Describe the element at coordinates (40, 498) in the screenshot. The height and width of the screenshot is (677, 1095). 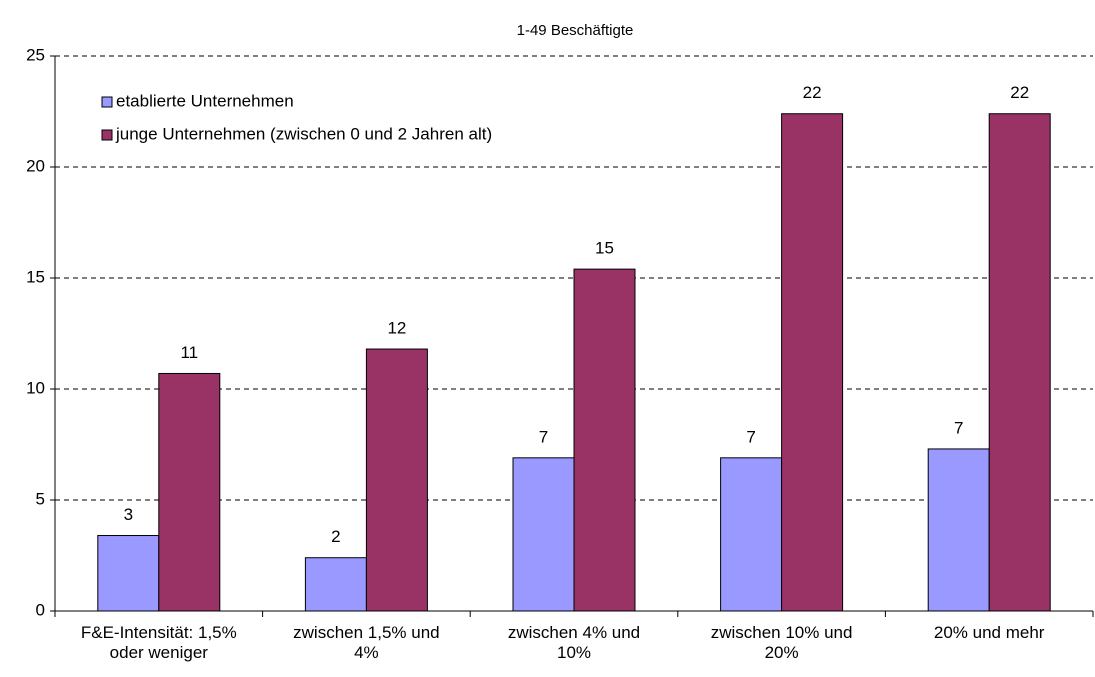
I see `y-tick-label: 5` at that location.